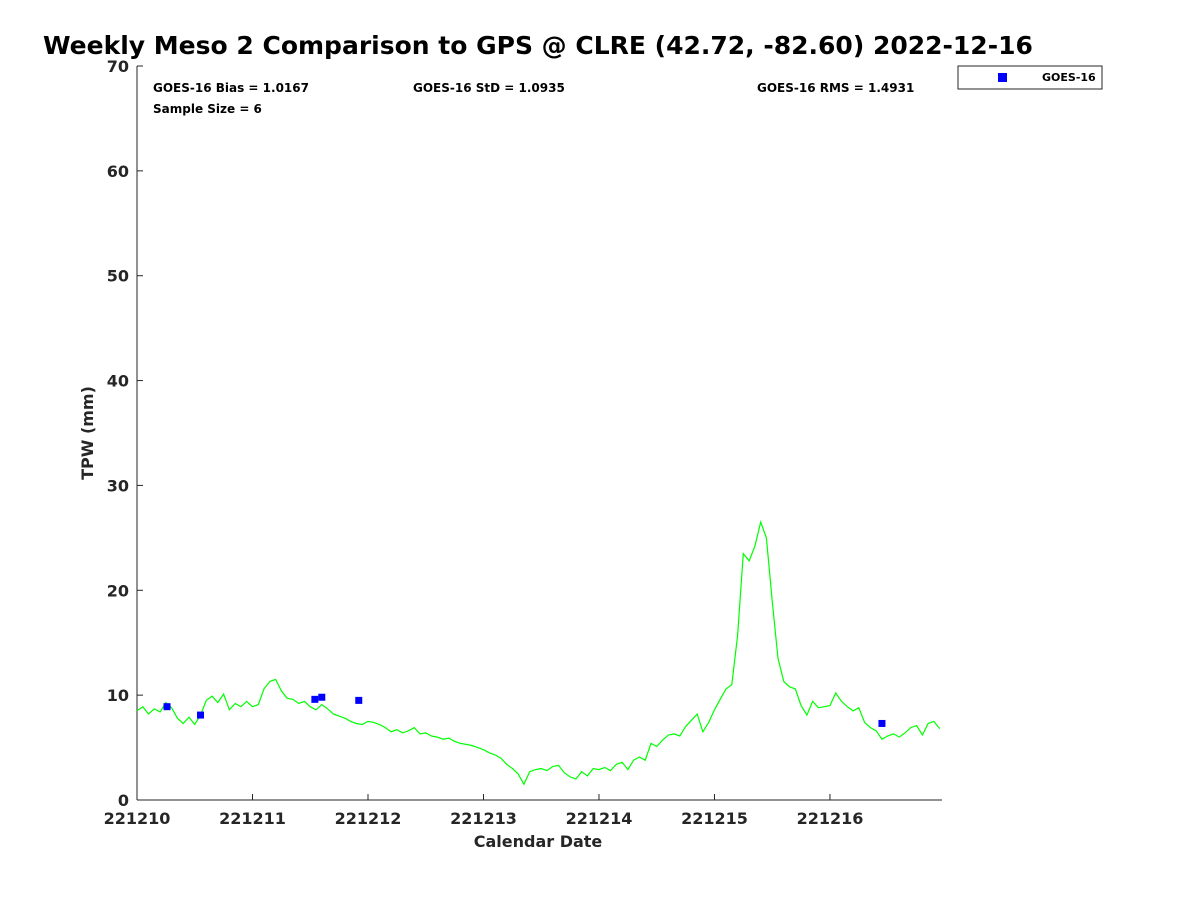 The image size is (1200, 900). I want to click on y-tick-label: 40, so click(118, 381).